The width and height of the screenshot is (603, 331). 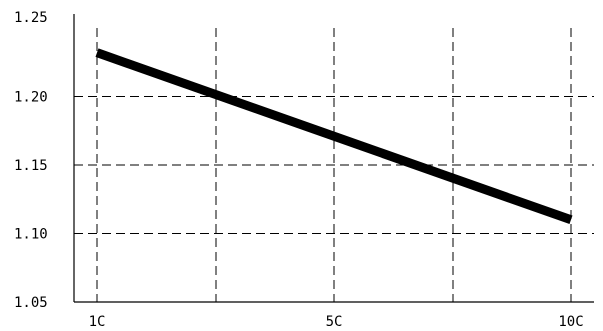 I want to click on x-tick-label: 1C, so click(x=97, y=322).